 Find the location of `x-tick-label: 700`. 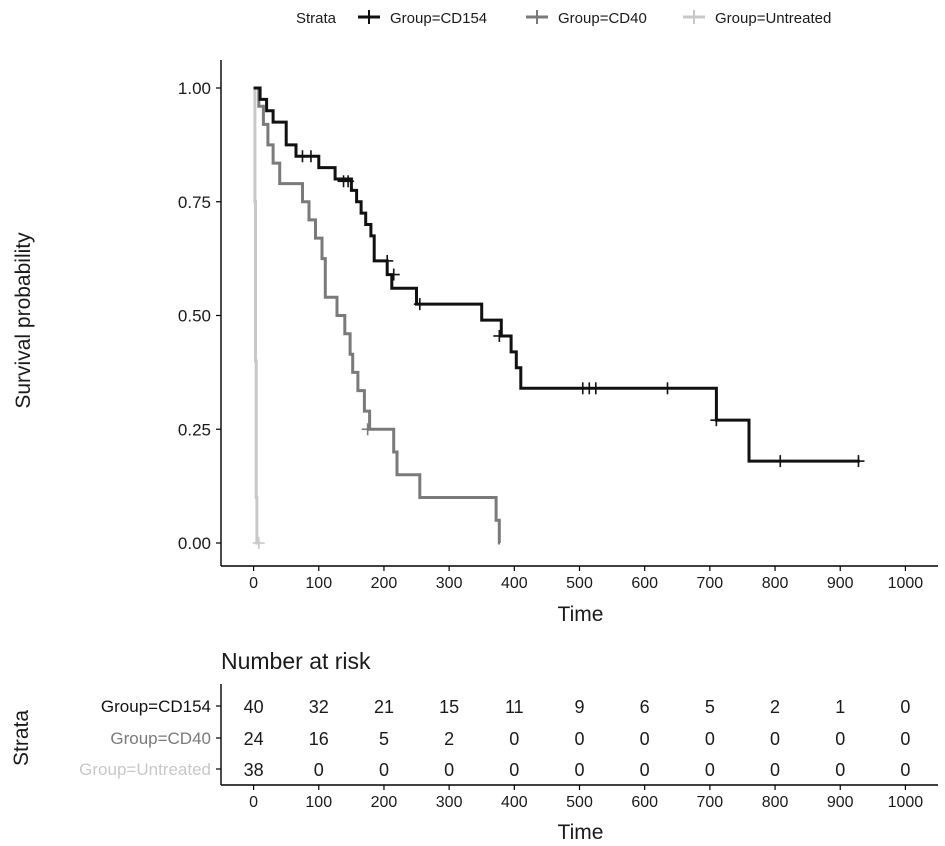

x-tick-label: 700 is located at coordinates (710, 583).